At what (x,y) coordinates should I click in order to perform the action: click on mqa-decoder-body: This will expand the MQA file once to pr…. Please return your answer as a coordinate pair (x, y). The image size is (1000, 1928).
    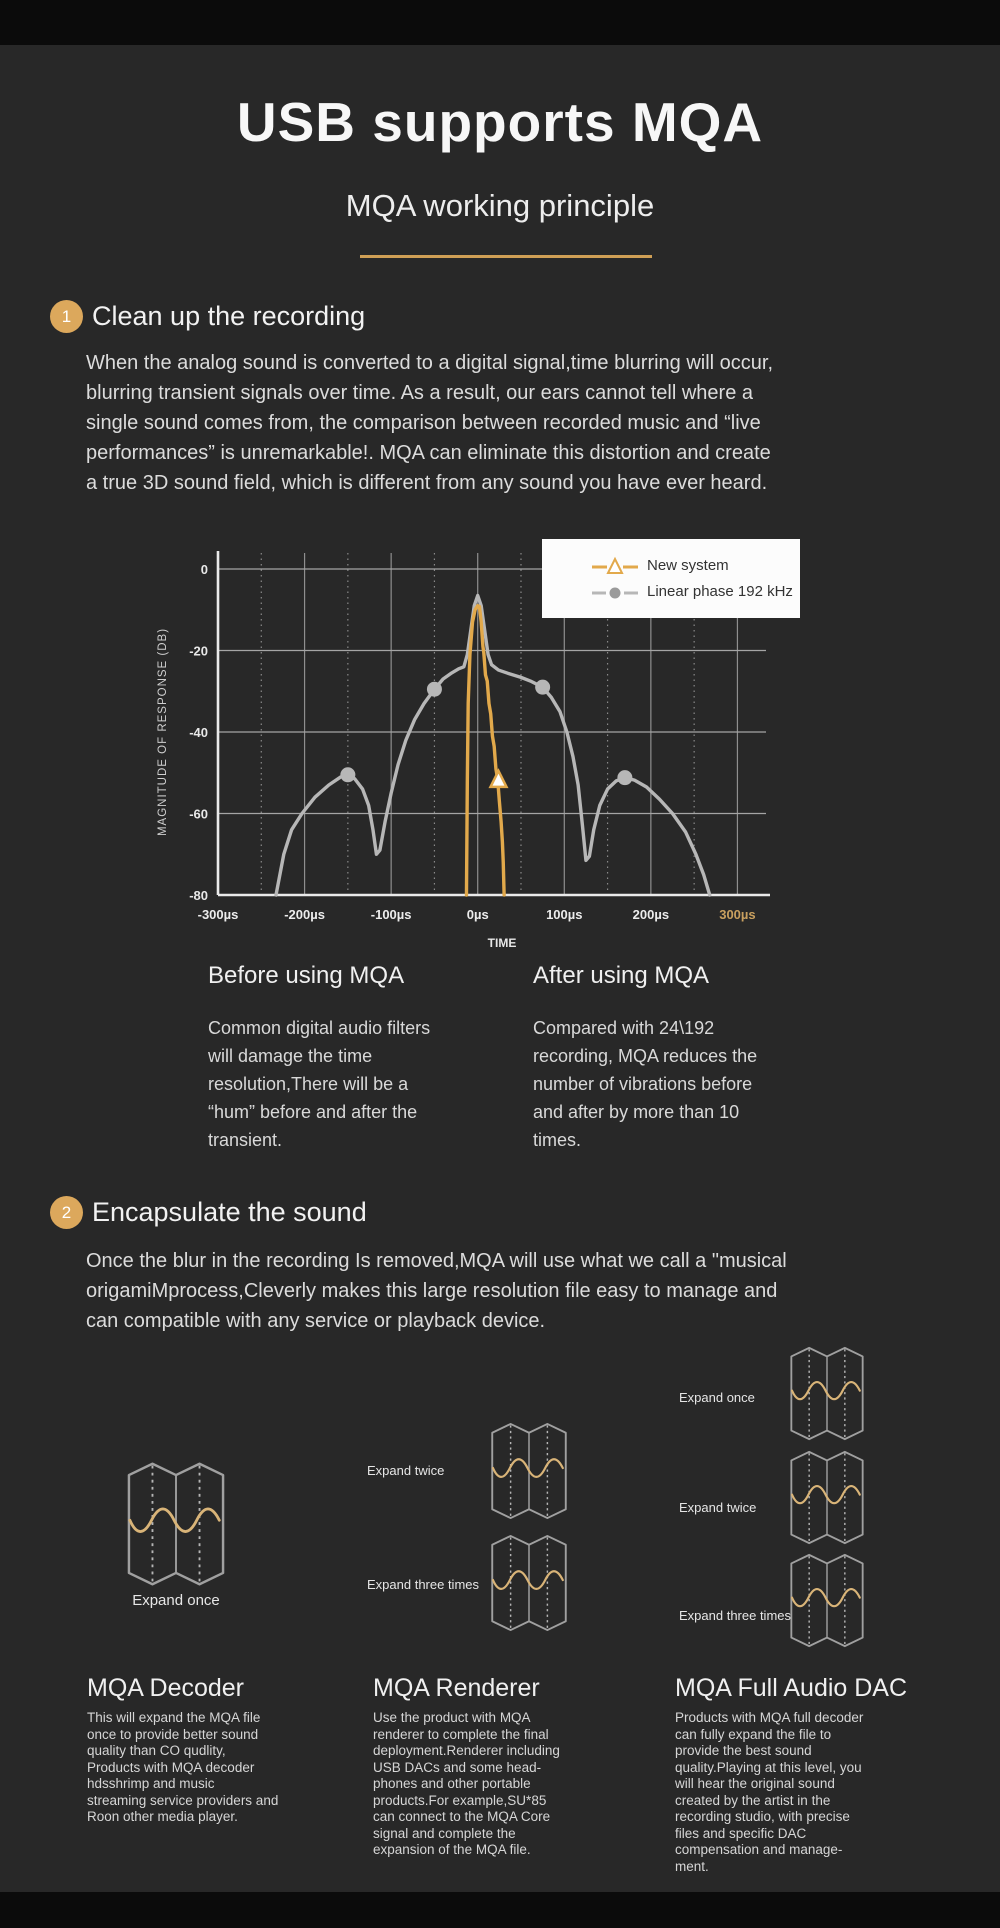
    Looking at the image, I should click on (183, 1767).